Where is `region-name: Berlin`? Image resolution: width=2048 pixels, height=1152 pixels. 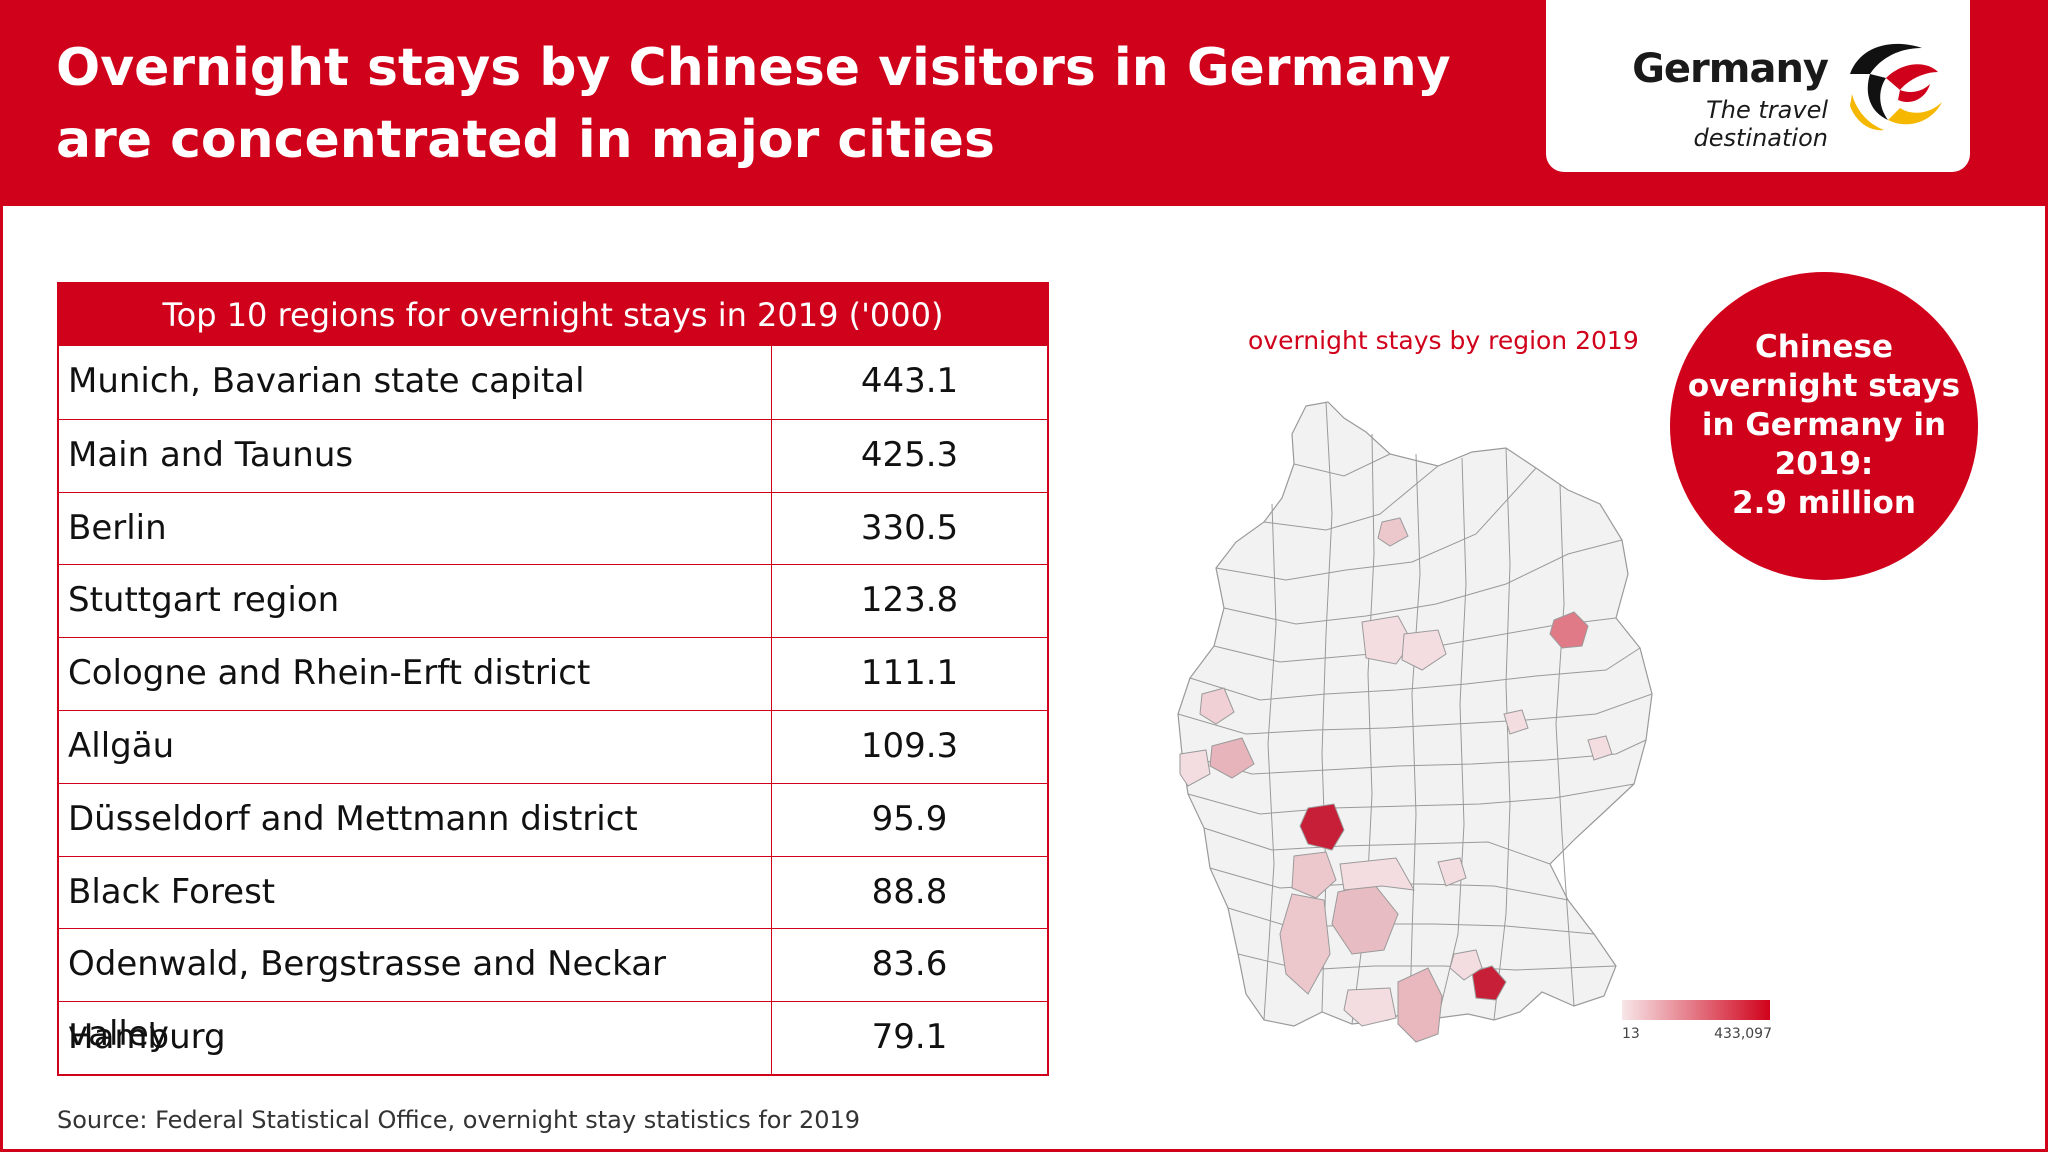
region-name: Berlin is located at coordinates (415, 528).